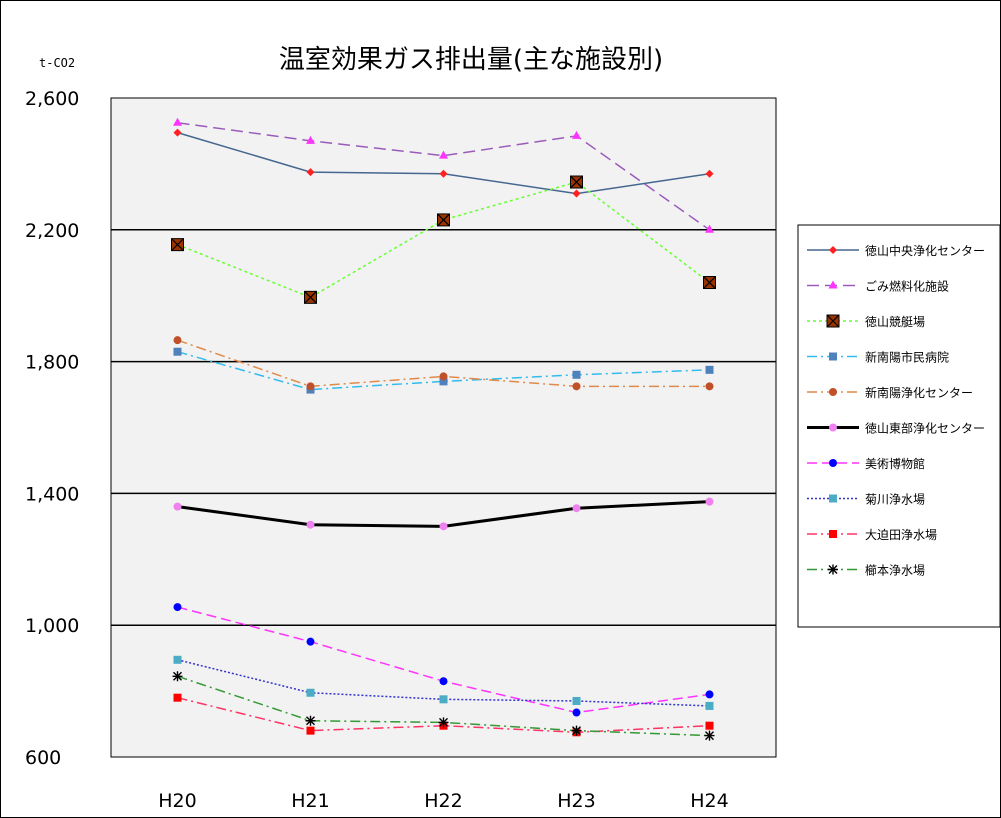  Describe the element at coordinates (925, 428) in the screenshot. I see `legend-label: 徳山東部浄化センター` at that location.